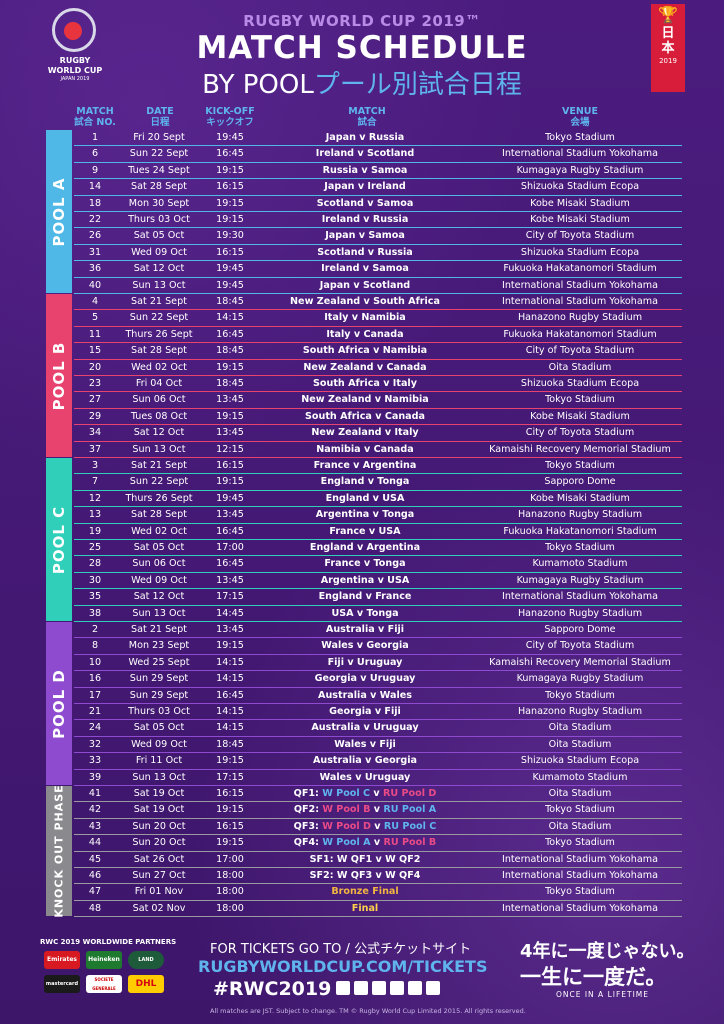  What do you see at coordinates (95, 187) in the screenshot?
I see `match-number: 14` at bounding box center [95, 187].